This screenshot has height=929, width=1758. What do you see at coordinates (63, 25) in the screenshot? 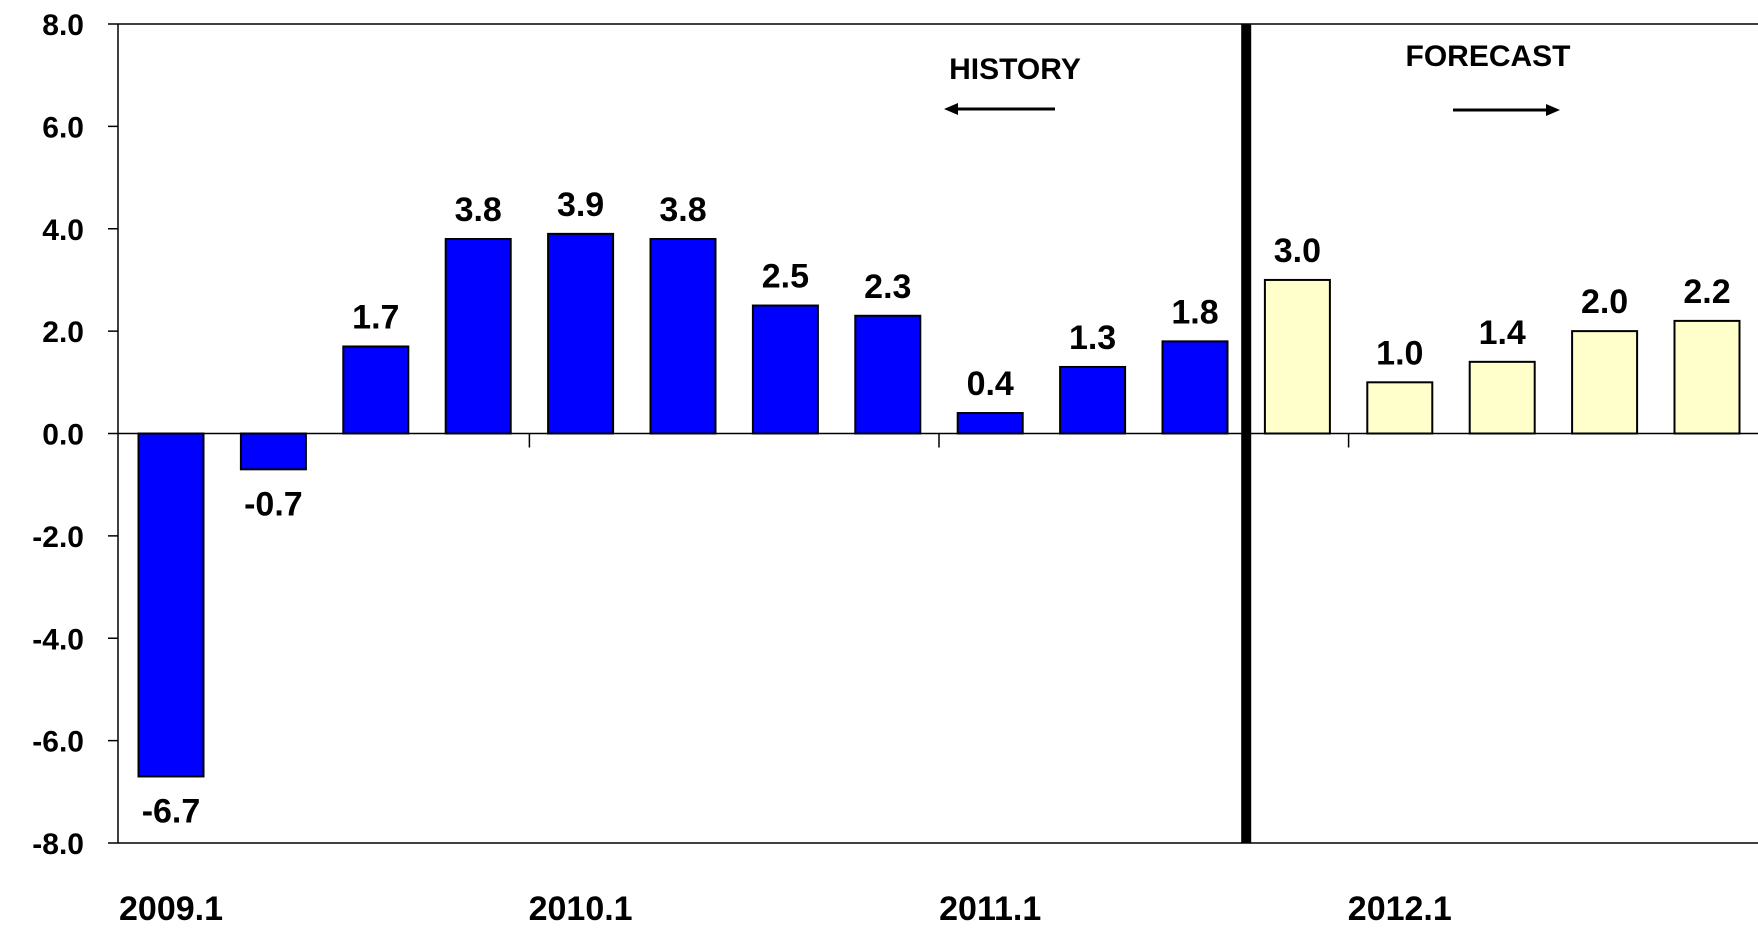
I see `y-tick-label: 8.0` at bounding box center [63, 25].